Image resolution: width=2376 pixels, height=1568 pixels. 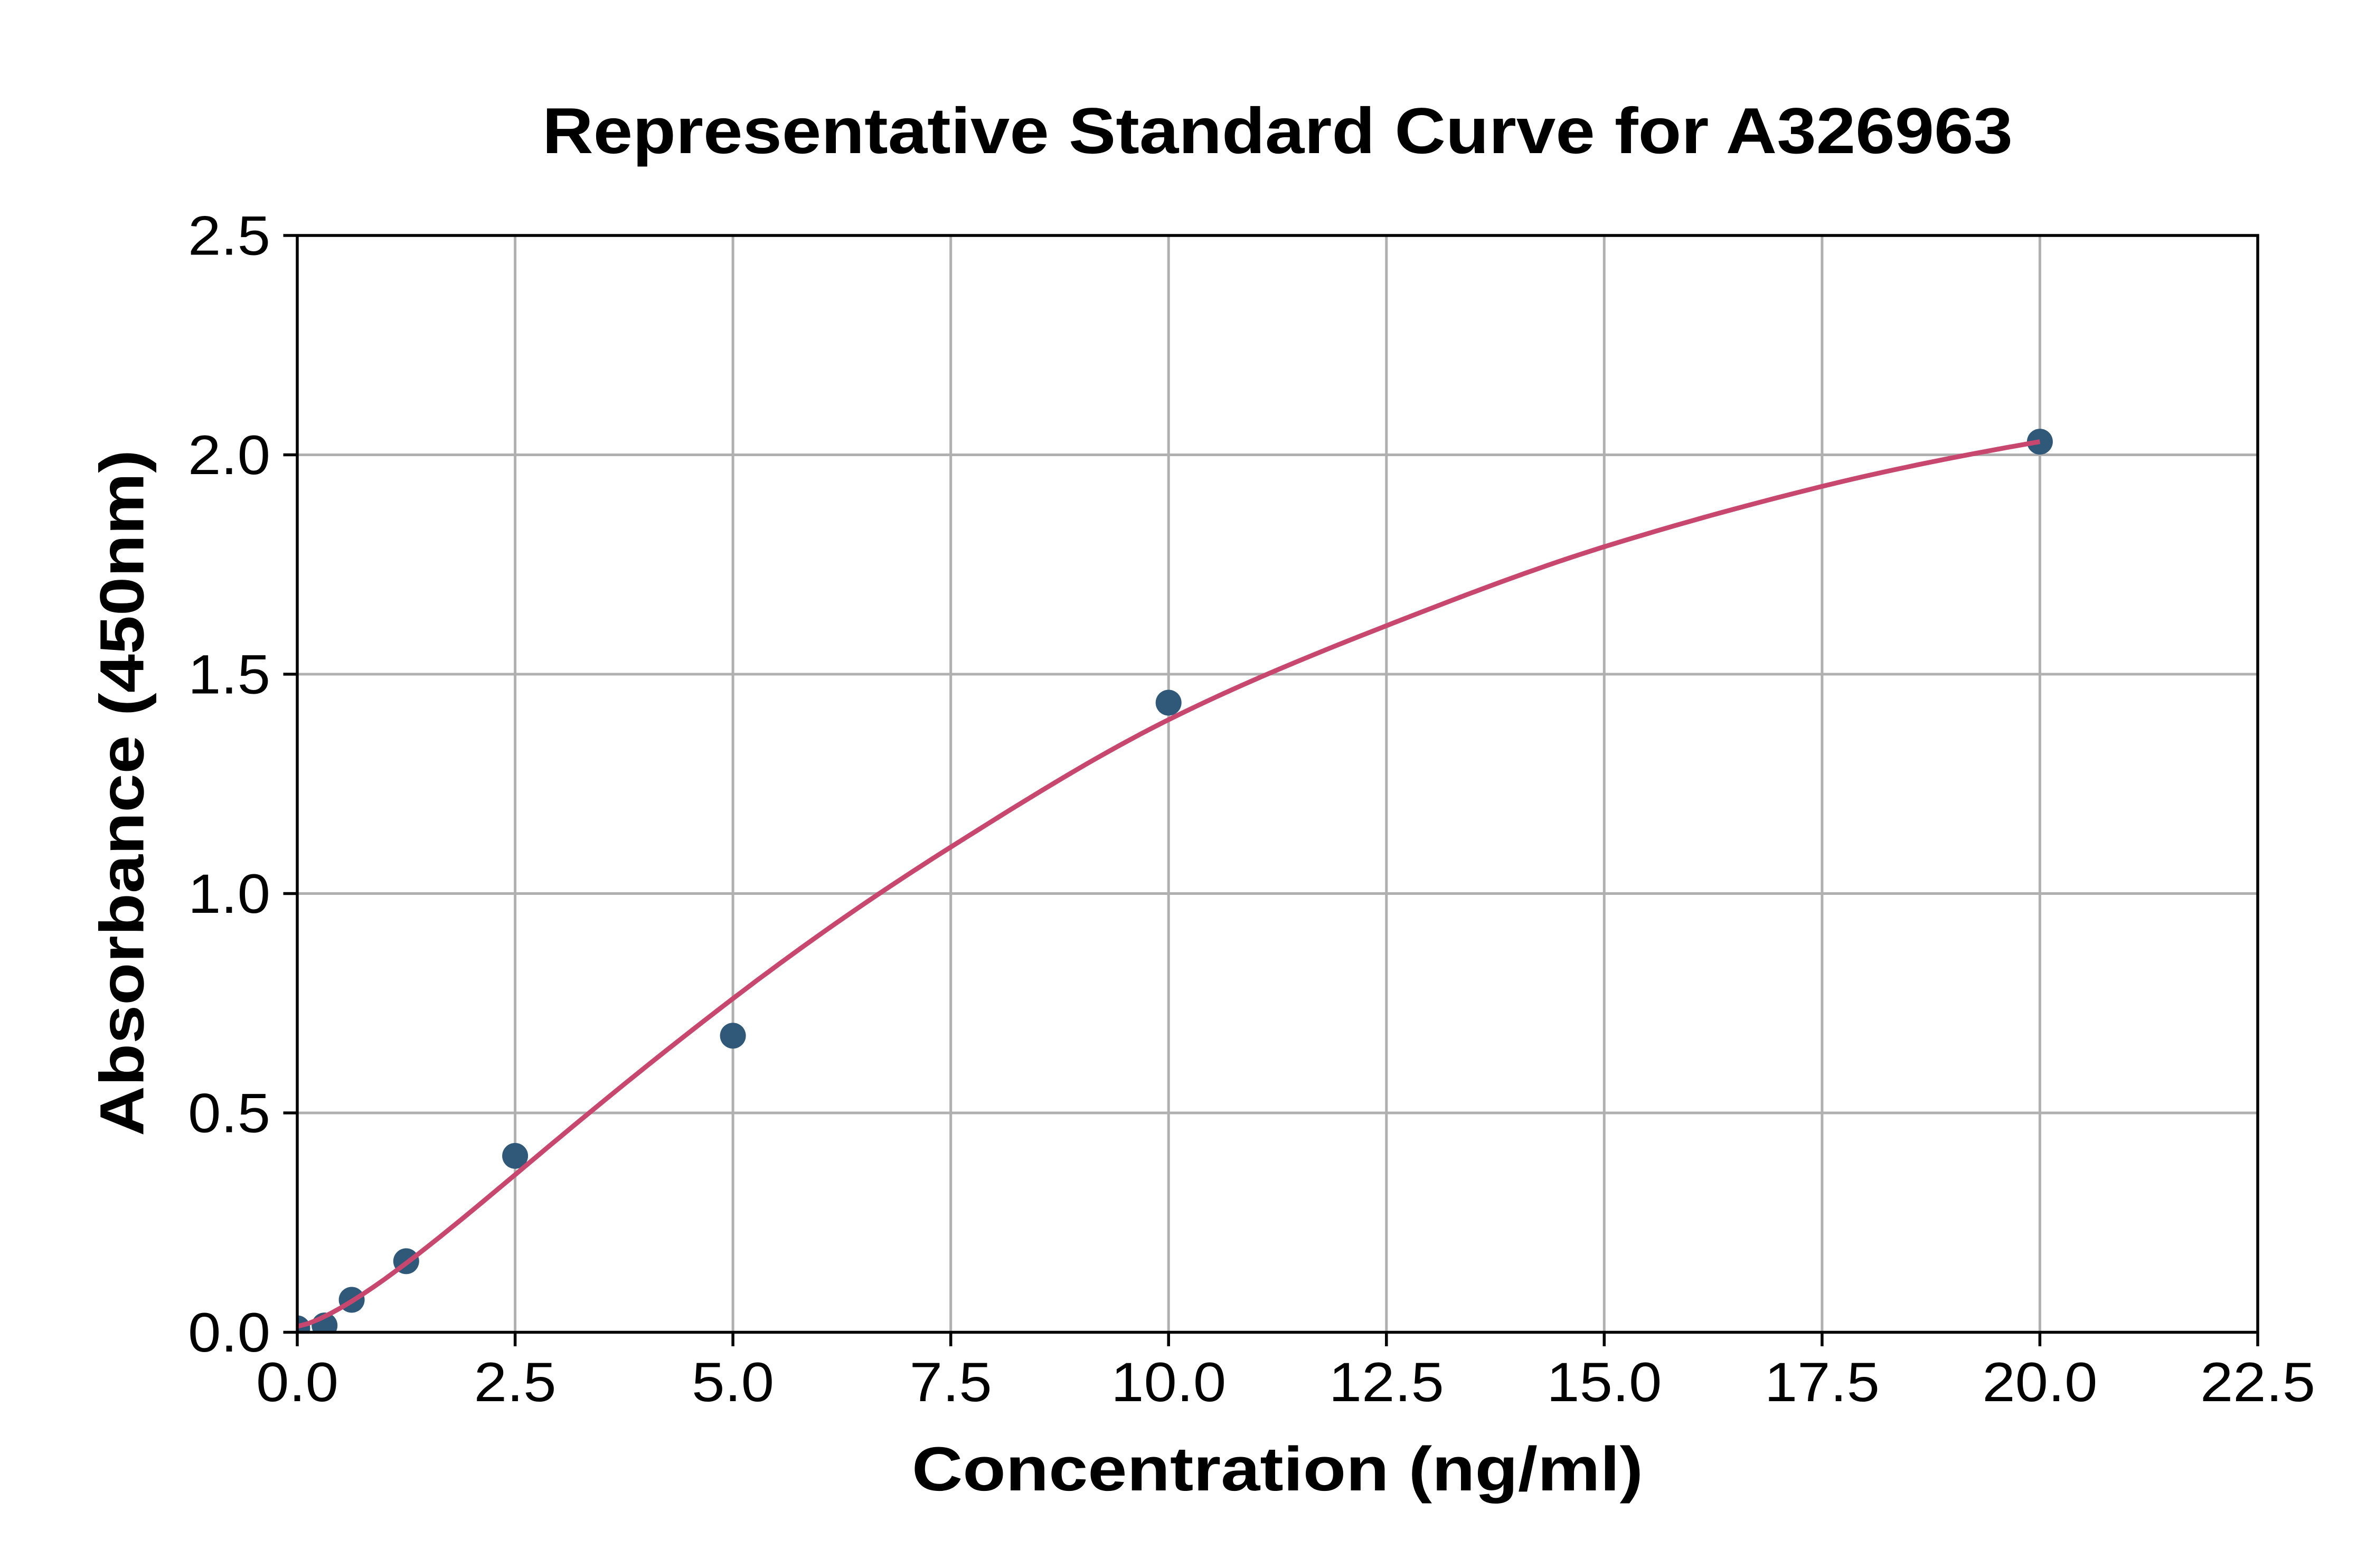 What do you see at coordinates (1822, 1383) in the screenshot?
I see `svg-text: 17.5` at bounding box center [1822, 1383].